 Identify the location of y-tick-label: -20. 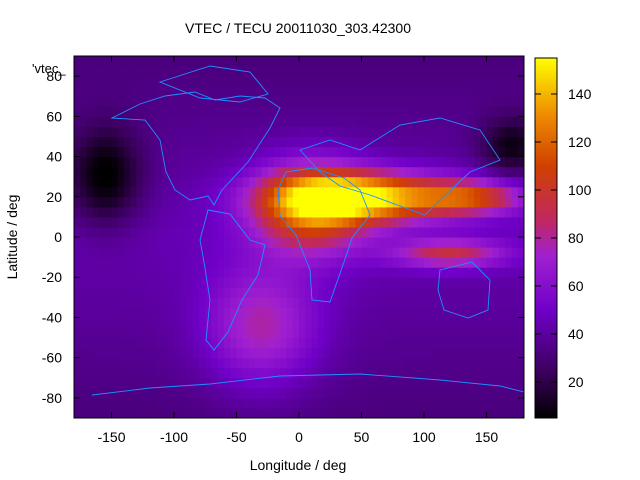
(52, 277).